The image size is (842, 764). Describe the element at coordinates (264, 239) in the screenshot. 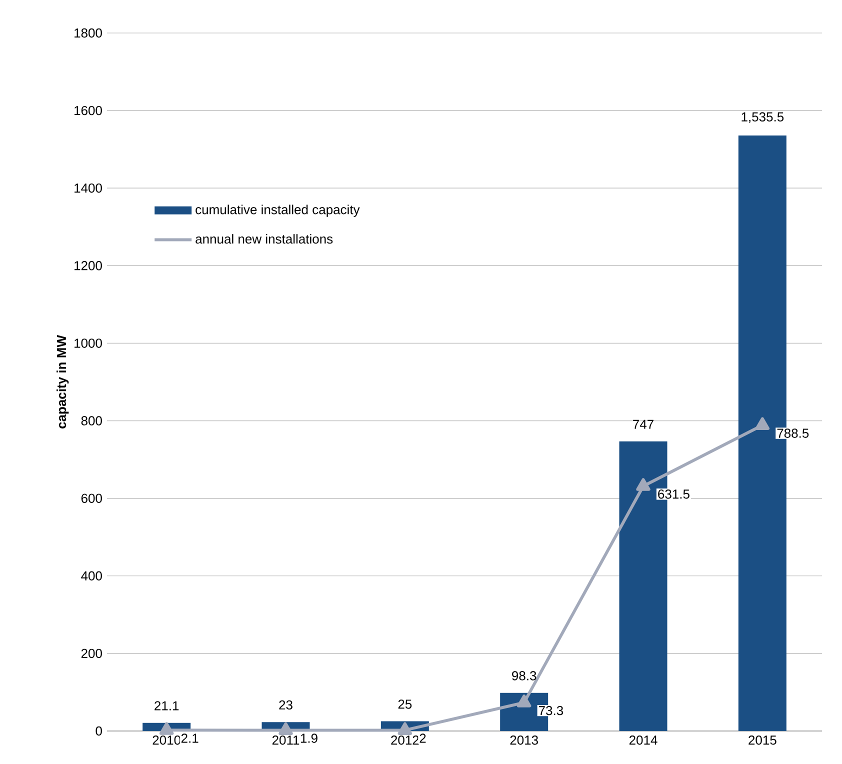

I see `legend-label: annual new installations` at that location.